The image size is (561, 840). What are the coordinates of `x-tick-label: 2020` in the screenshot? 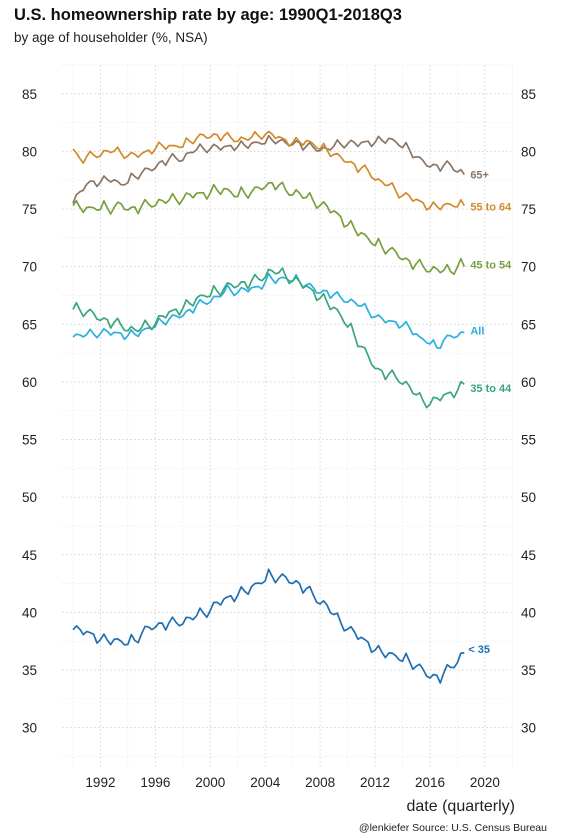 It's located at (485, 782).